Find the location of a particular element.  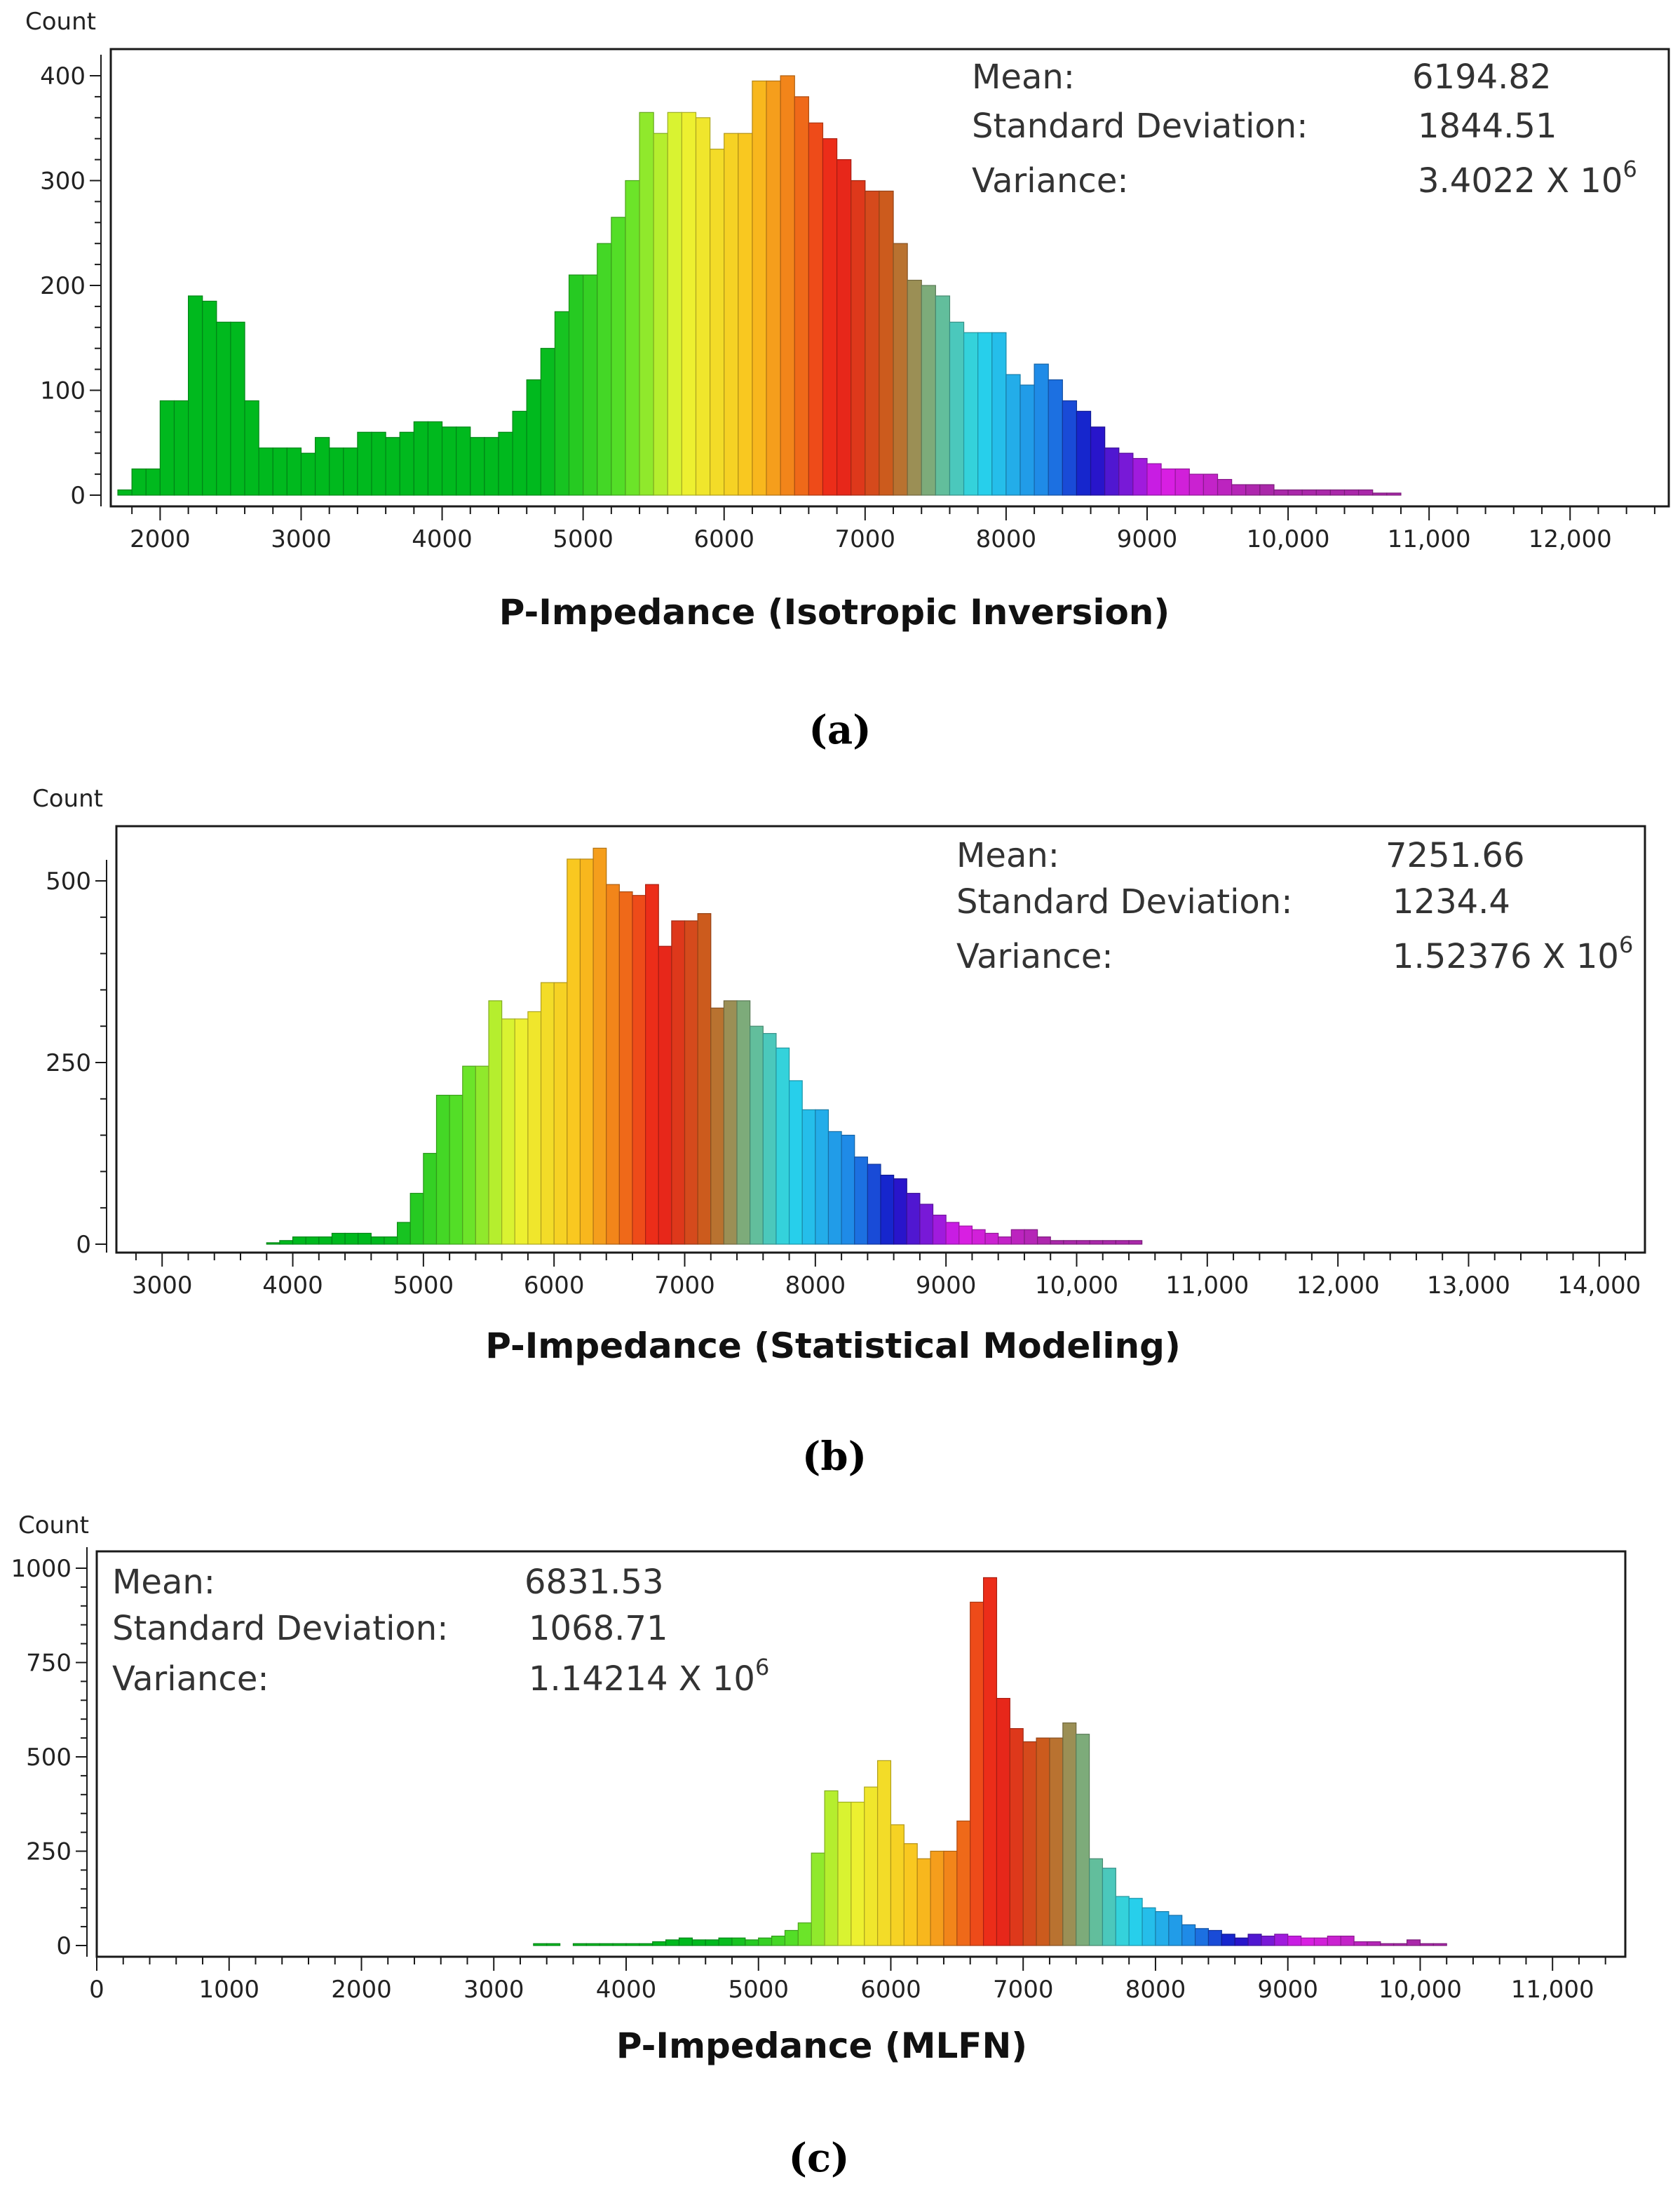

y-tick-label: 200 is located at coordinates (63, 286).